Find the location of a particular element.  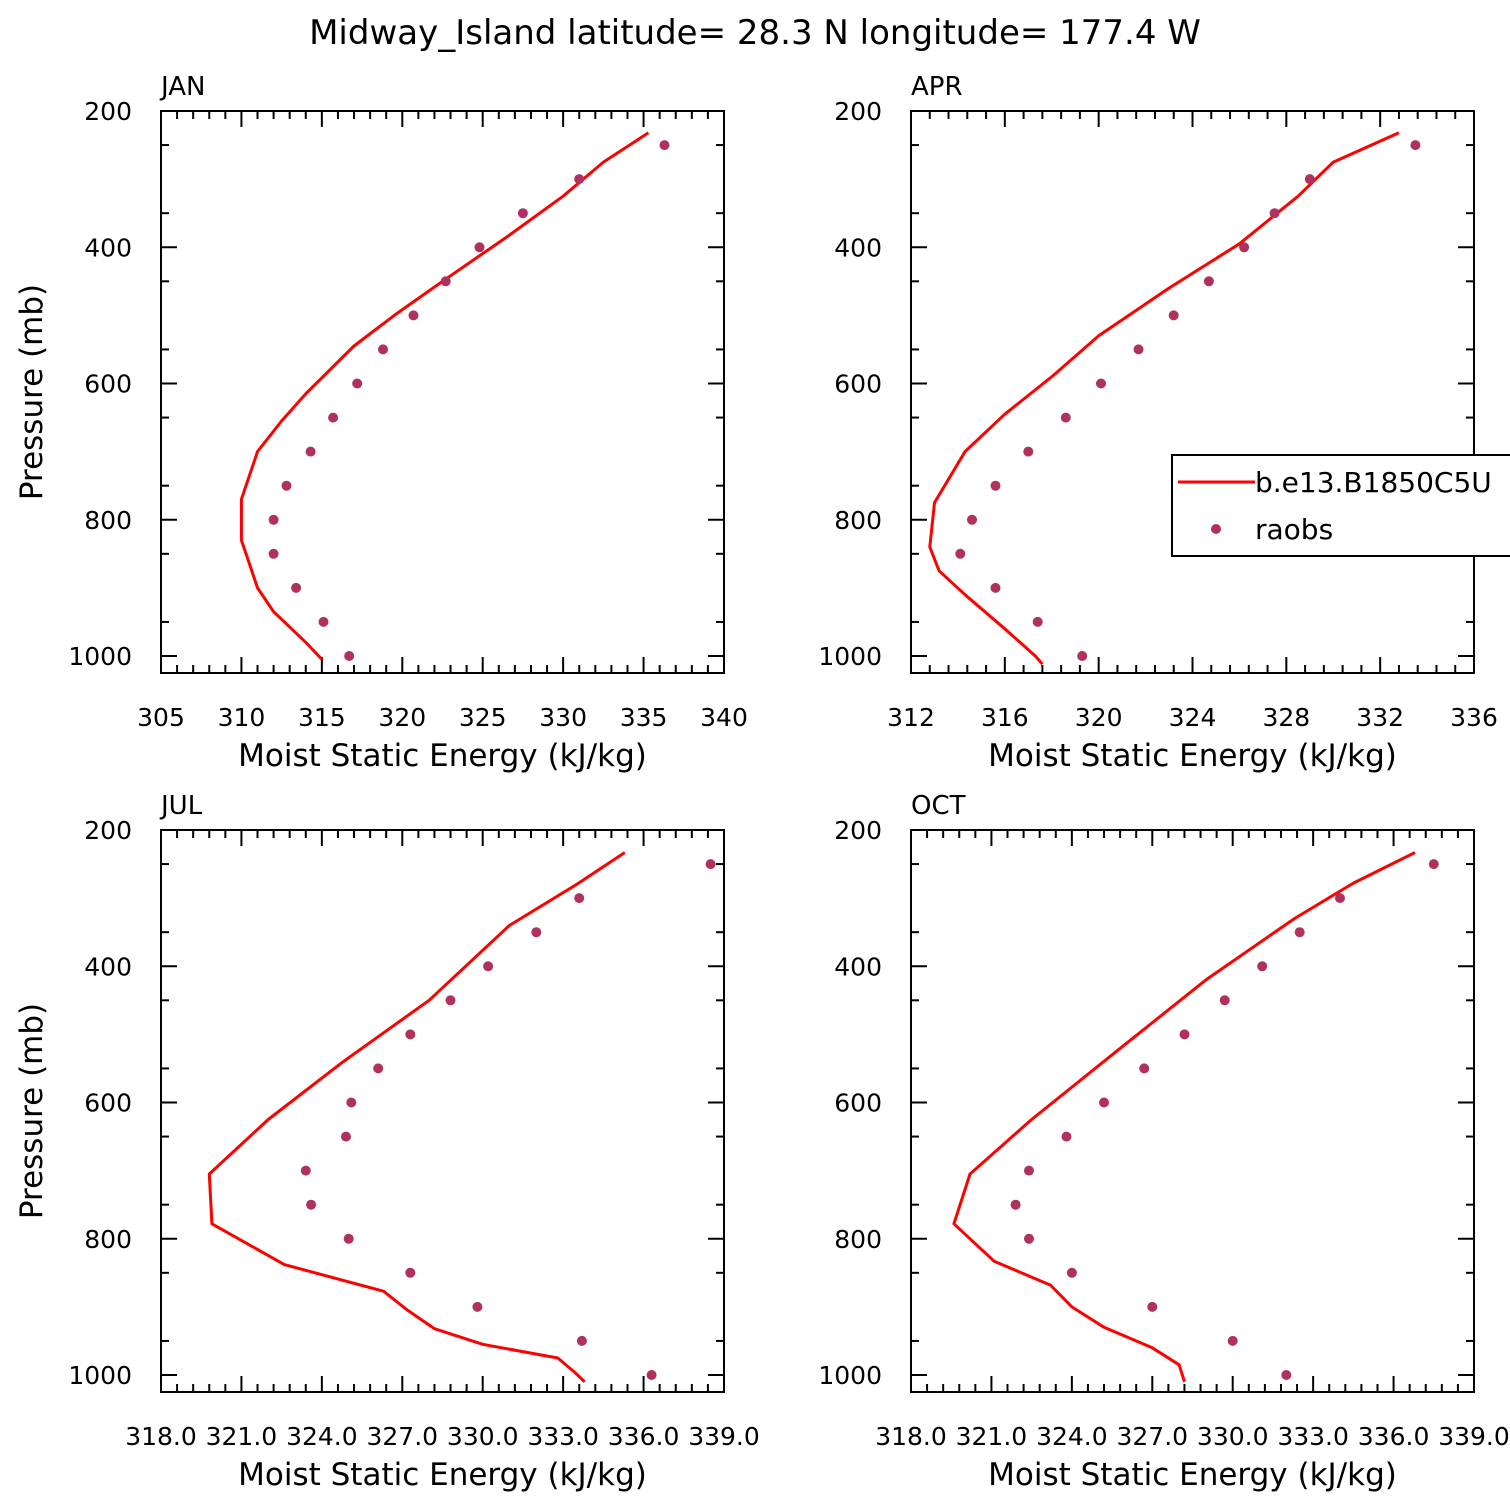

x-tick-label: 336 is located at coordinates (1474, 717).